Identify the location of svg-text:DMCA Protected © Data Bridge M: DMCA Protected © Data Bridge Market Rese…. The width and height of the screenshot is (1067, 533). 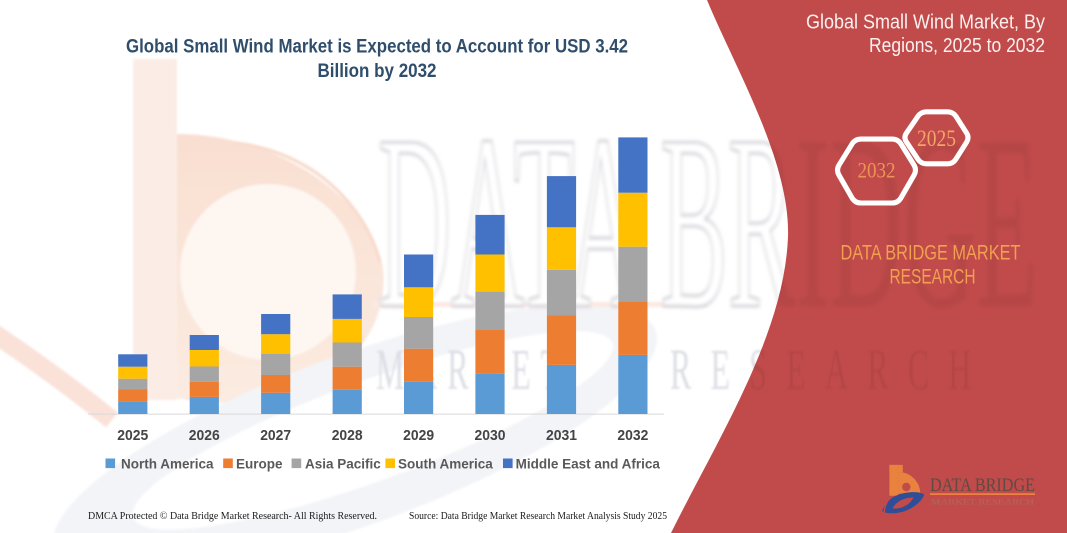
(232, 516).